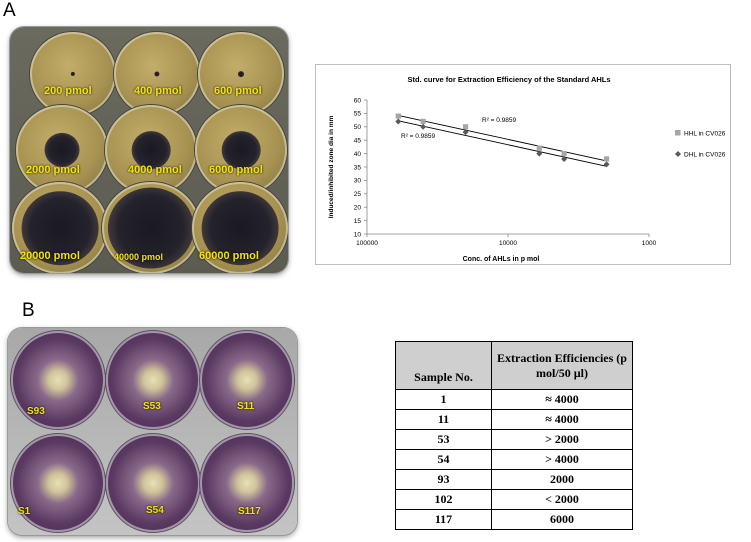  What do you see at coordinates (700, 144) in the screenshot?
I see `chart-legend: HHL in CV026 DHL in CV026` at bounding box center [700, 144].